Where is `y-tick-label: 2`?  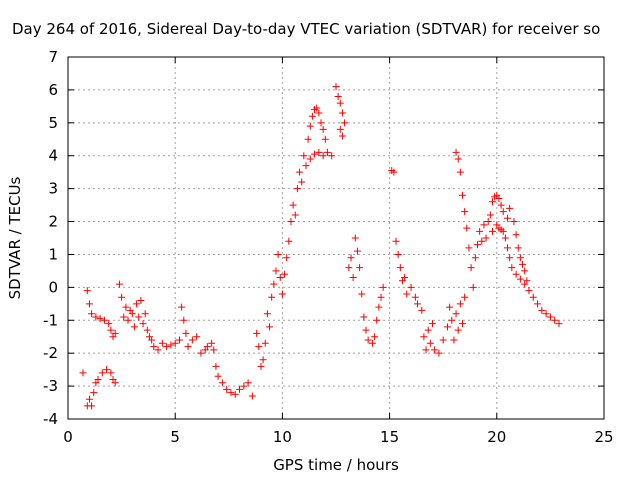 y-tick-label: 2 is located at coordinates (53, 222).